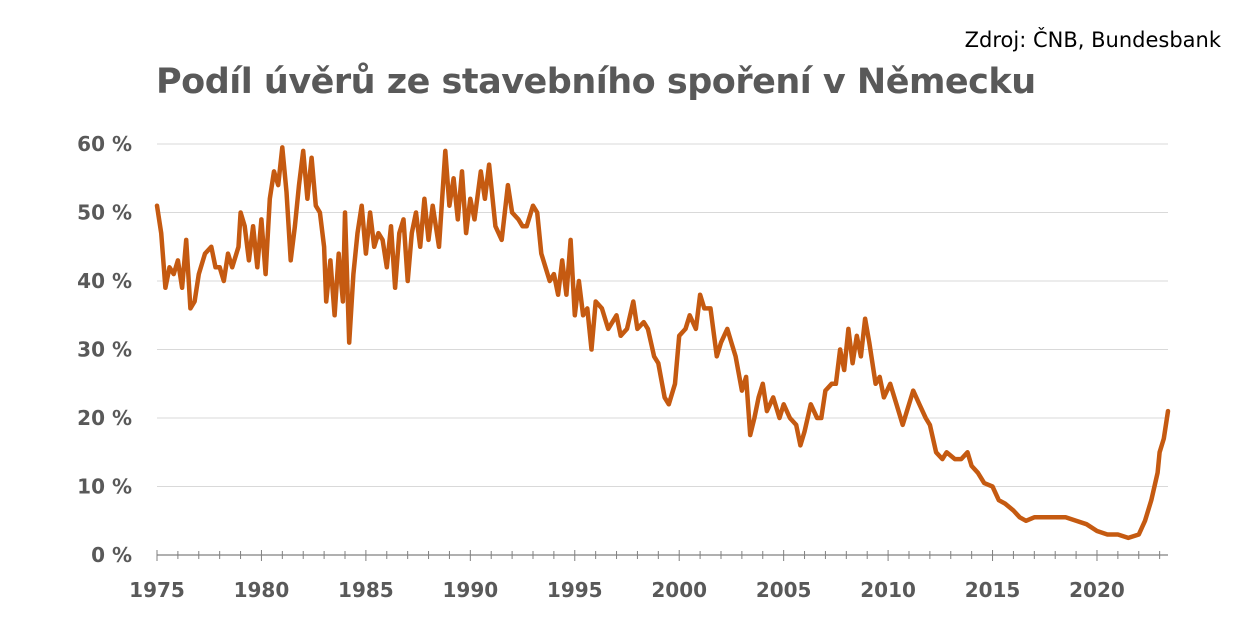 The width and height of the screenshot is (1247, 637). Describe the element at coordinates (784, 590) in the screenshot. I see `x-tick-label: 2005` at that location.